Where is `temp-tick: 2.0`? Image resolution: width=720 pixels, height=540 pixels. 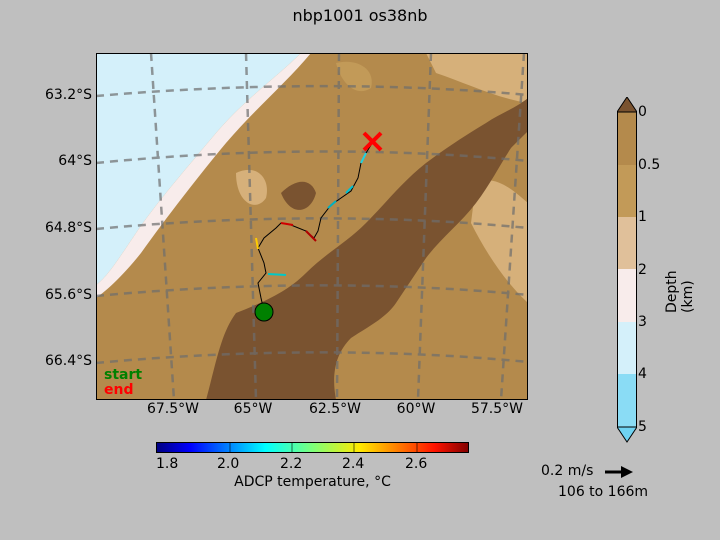 temp-tick: 2.0 is located at coordinates (228, 464).